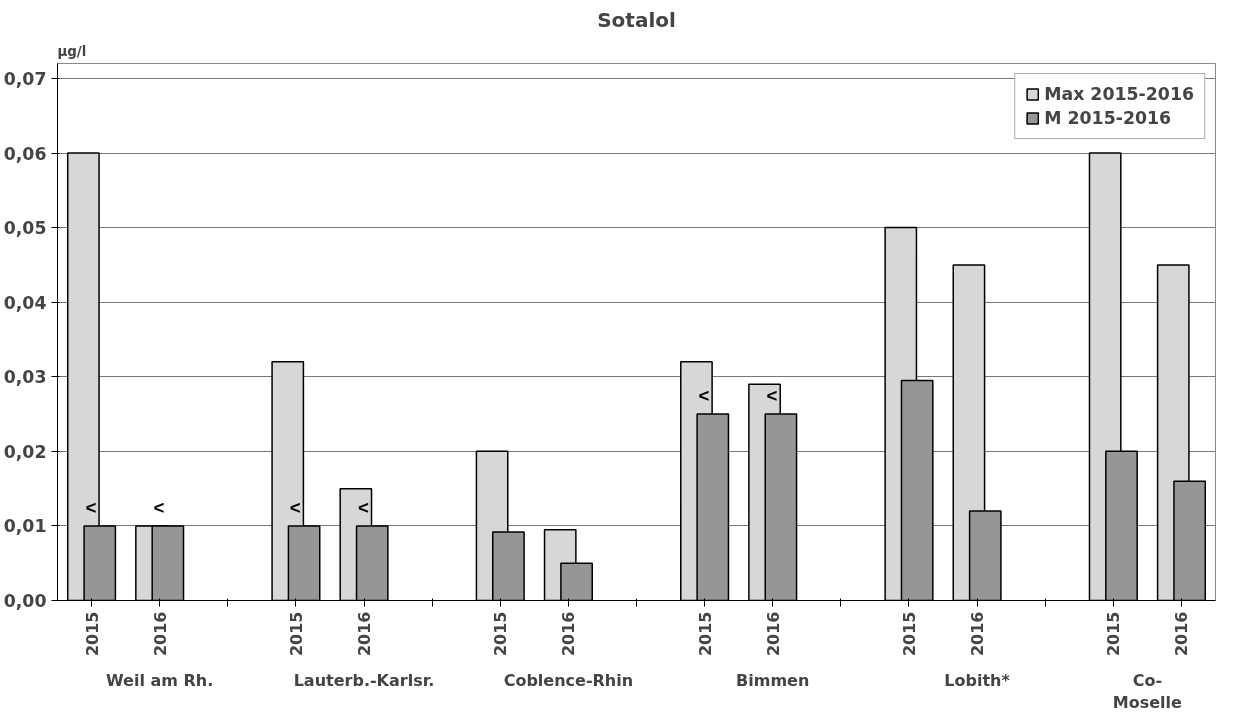 The width and height of the screenshot is (1233, 720). I want to click on legend-label: Max 2015-2016, so click(1119, 94).